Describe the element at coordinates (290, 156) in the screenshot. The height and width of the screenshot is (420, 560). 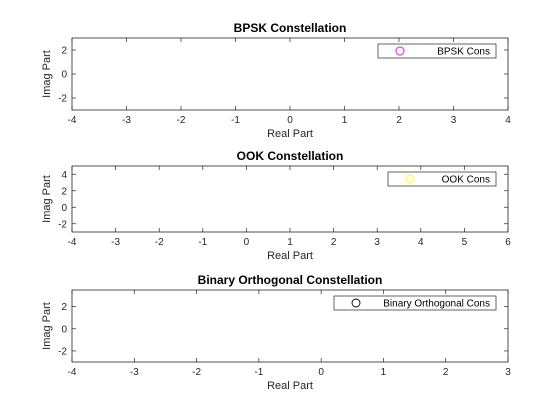
I see `chart-title: OOK Constellation` at that location.